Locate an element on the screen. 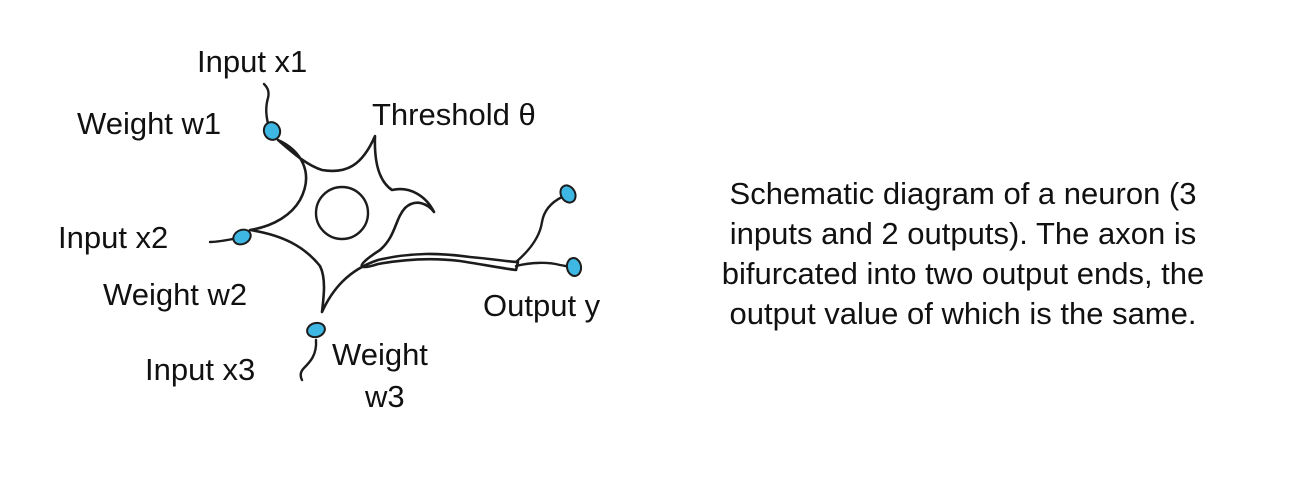 This screenshot has width=1303, height=500. caption-line-1: Schematic diagram of a neuron (3 is located at coordinates (963, 193).